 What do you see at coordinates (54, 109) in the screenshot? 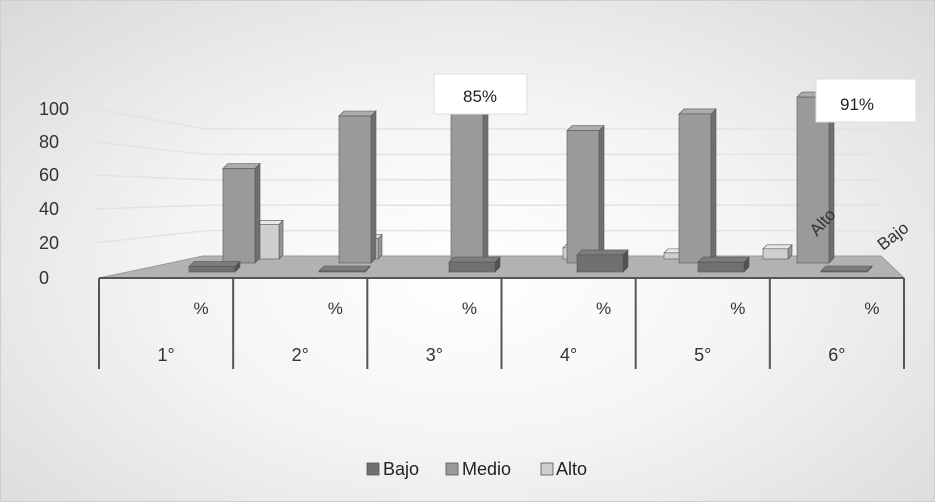
I see `y-tick-label: 100` at bounding box center [54, 109].